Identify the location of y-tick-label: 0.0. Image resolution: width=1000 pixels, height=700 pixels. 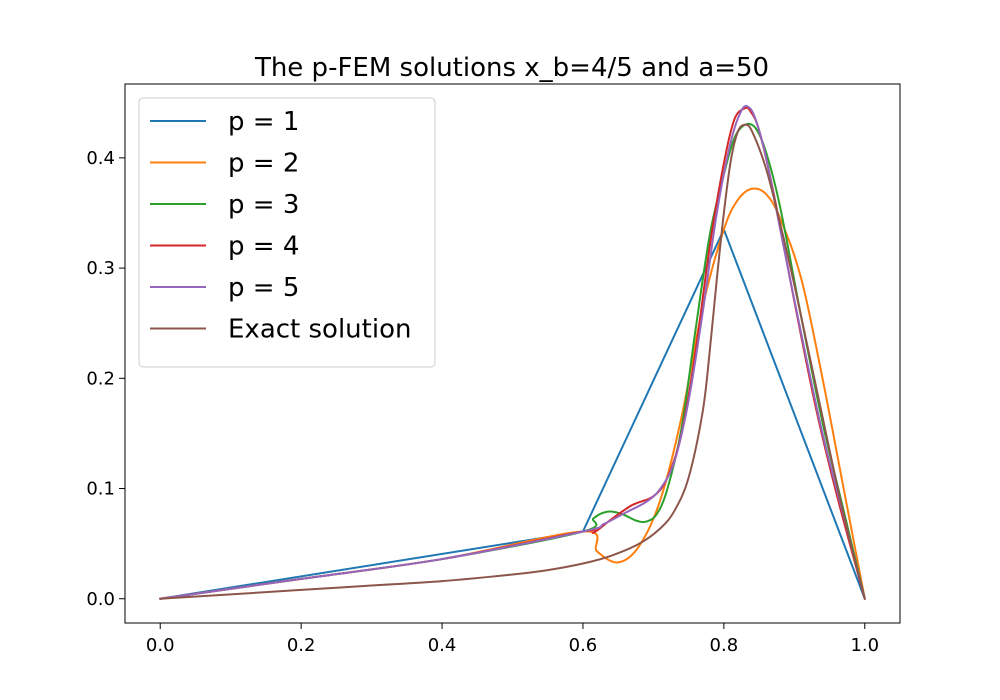
(100, 599).